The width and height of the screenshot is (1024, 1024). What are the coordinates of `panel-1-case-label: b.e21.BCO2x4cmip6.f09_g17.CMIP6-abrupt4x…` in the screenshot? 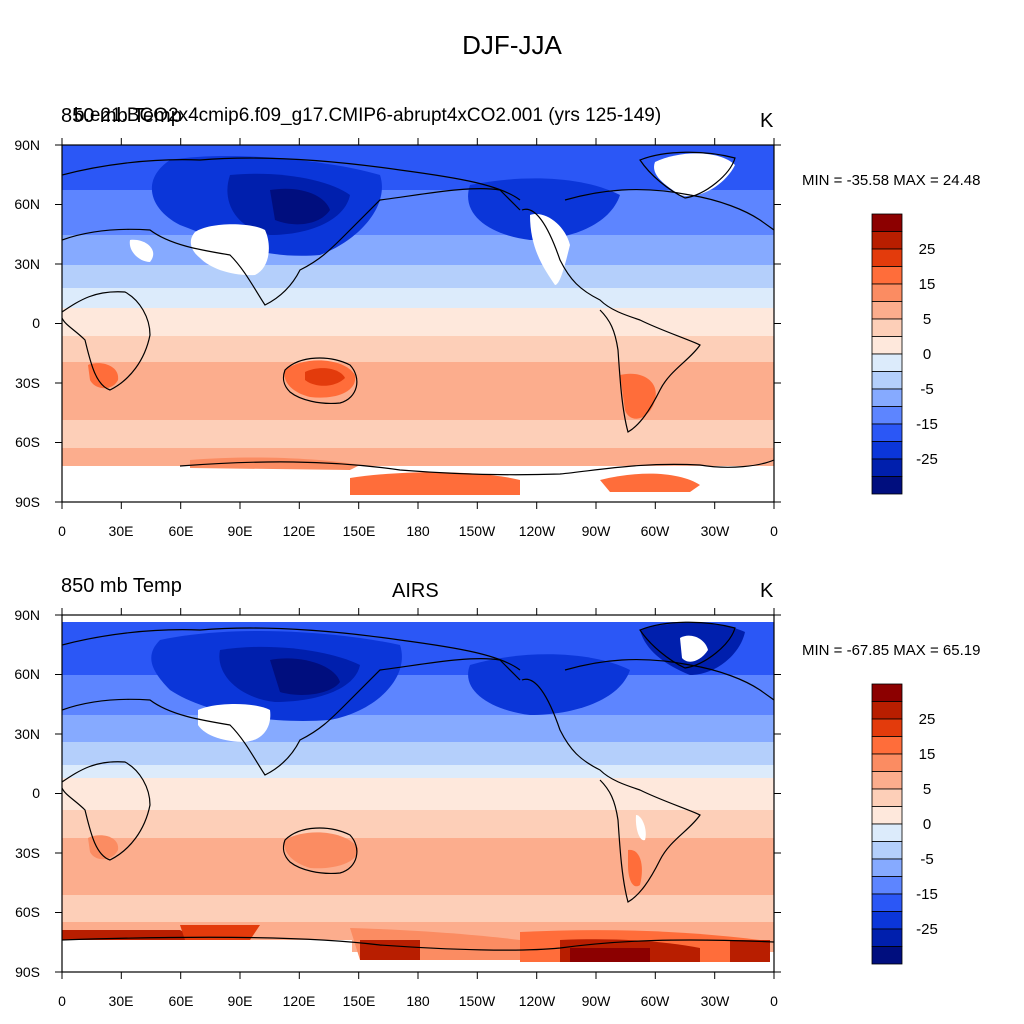 It's located at (368, 115).